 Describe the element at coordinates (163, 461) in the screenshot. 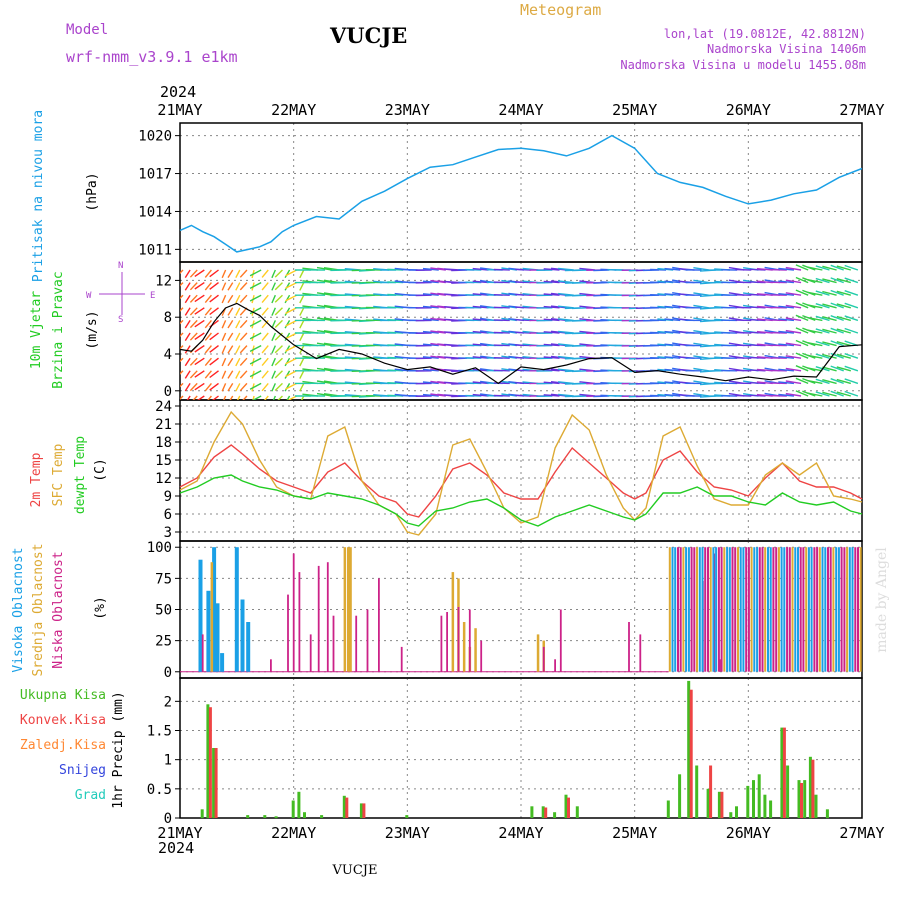

I see `y-tick-label: 15` at that location.